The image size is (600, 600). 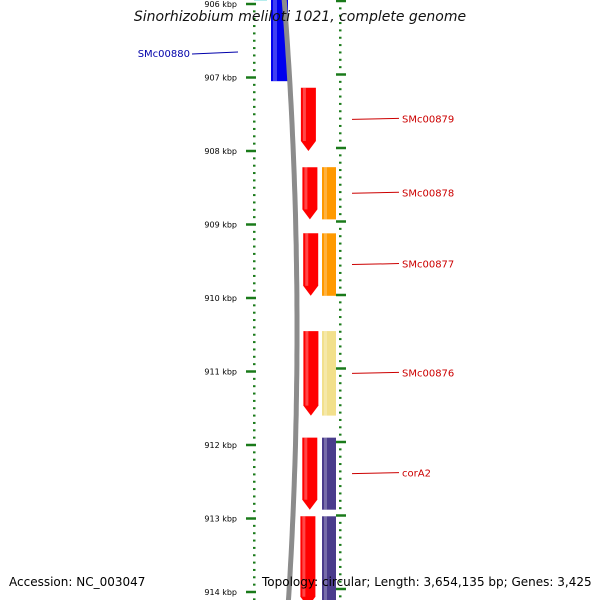 I want to click on tick-label: 906 kbp, so click(x=220, y=4).